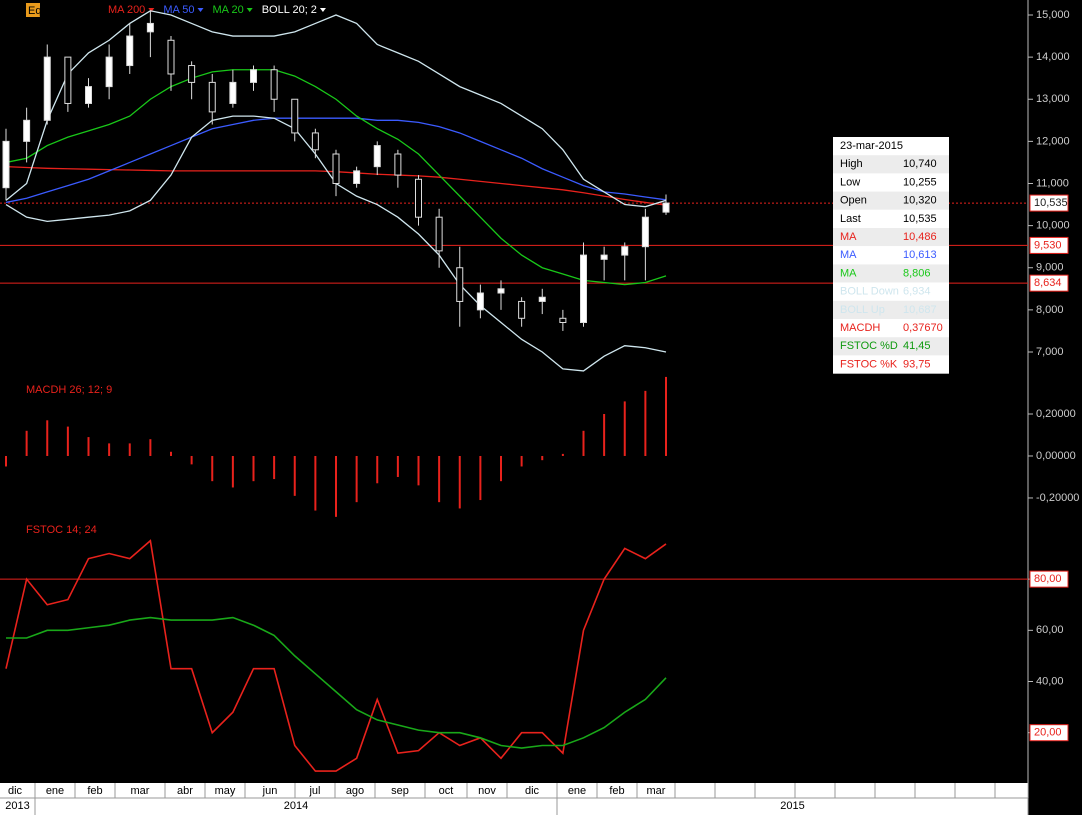  What do you see at coordinates (225, 791) in the screenshot?
I see `month-label: may` at bounding box center [225, 791].